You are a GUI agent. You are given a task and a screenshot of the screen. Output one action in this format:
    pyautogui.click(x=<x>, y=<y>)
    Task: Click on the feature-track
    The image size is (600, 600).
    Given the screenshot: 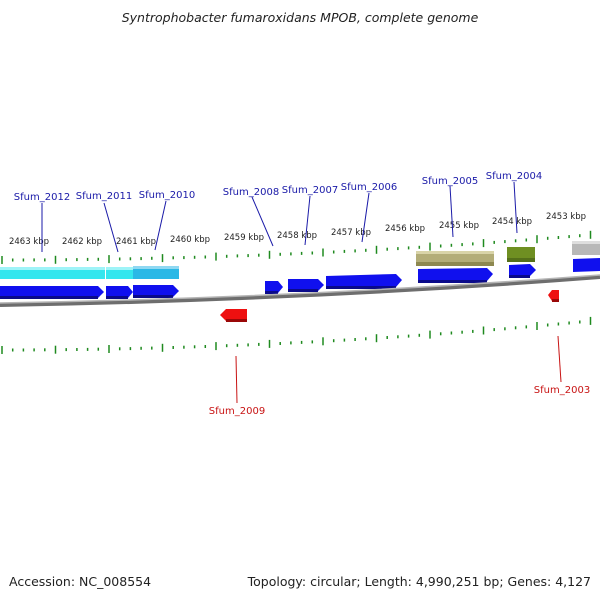 What is the action you would take?
    pyautogui.click(x=300, y=260)
    